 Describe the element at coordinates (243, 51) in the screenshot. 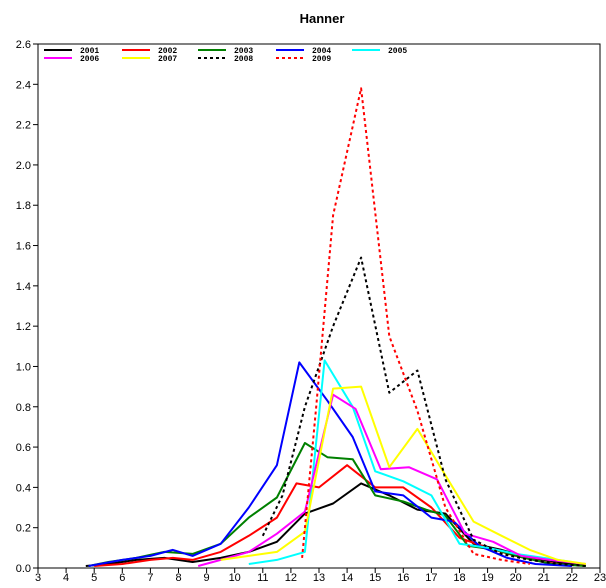

I see `legend-label-2003: 2003` at that location.